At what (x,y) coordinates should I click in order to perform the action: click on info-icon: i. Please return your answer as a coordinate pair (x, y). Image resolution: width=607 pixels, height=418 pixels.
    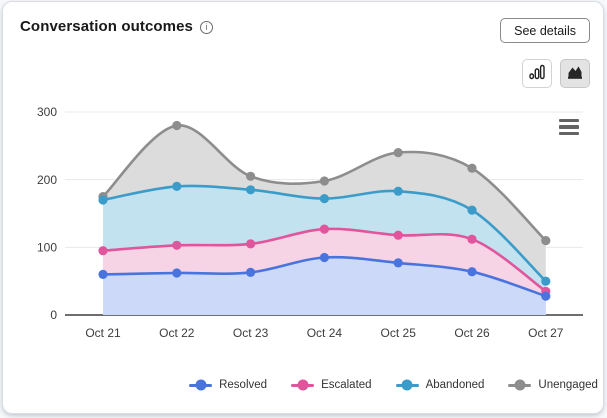
    Looking at the image, I should click on (206, 27).